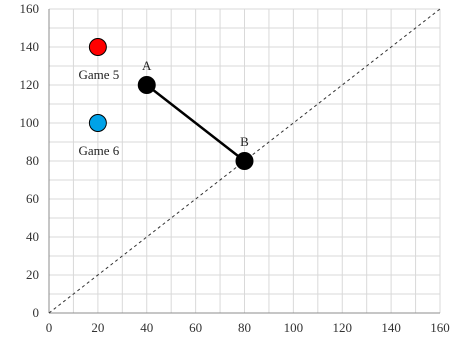 This screenshot has height=343, width=456. I want to click on x-tick-label: 140, so click(391, 327).